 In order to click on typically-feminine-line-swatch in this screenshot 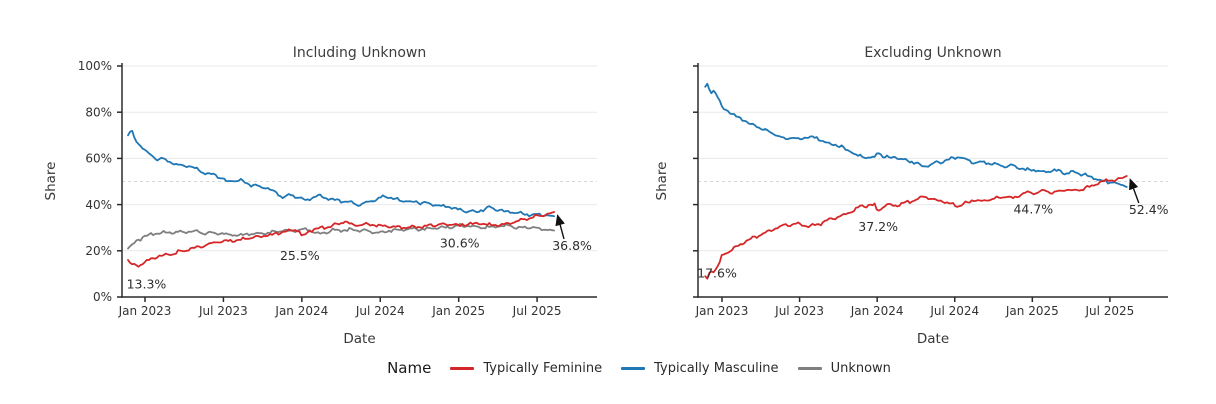, I will do `click(462, 368)`.